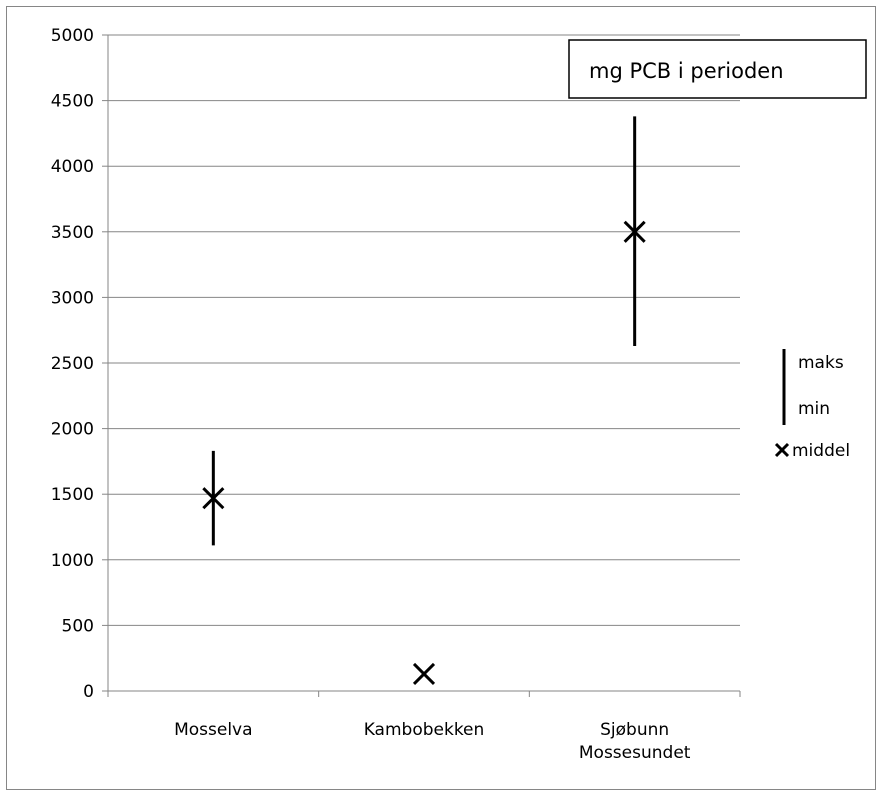 Image resolution: width=880 pixels, height=794 pixels. I want to click on y-tick-label: 3500, so click(72, 233).